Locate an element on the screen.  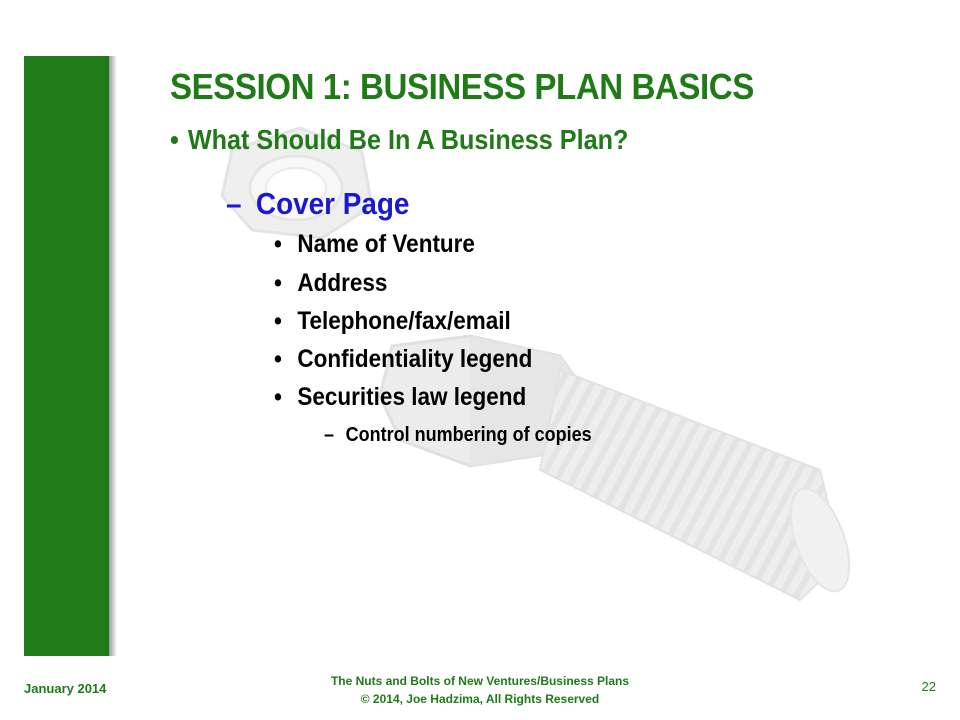
level3-text: Address is located at coordinates (342, 283).